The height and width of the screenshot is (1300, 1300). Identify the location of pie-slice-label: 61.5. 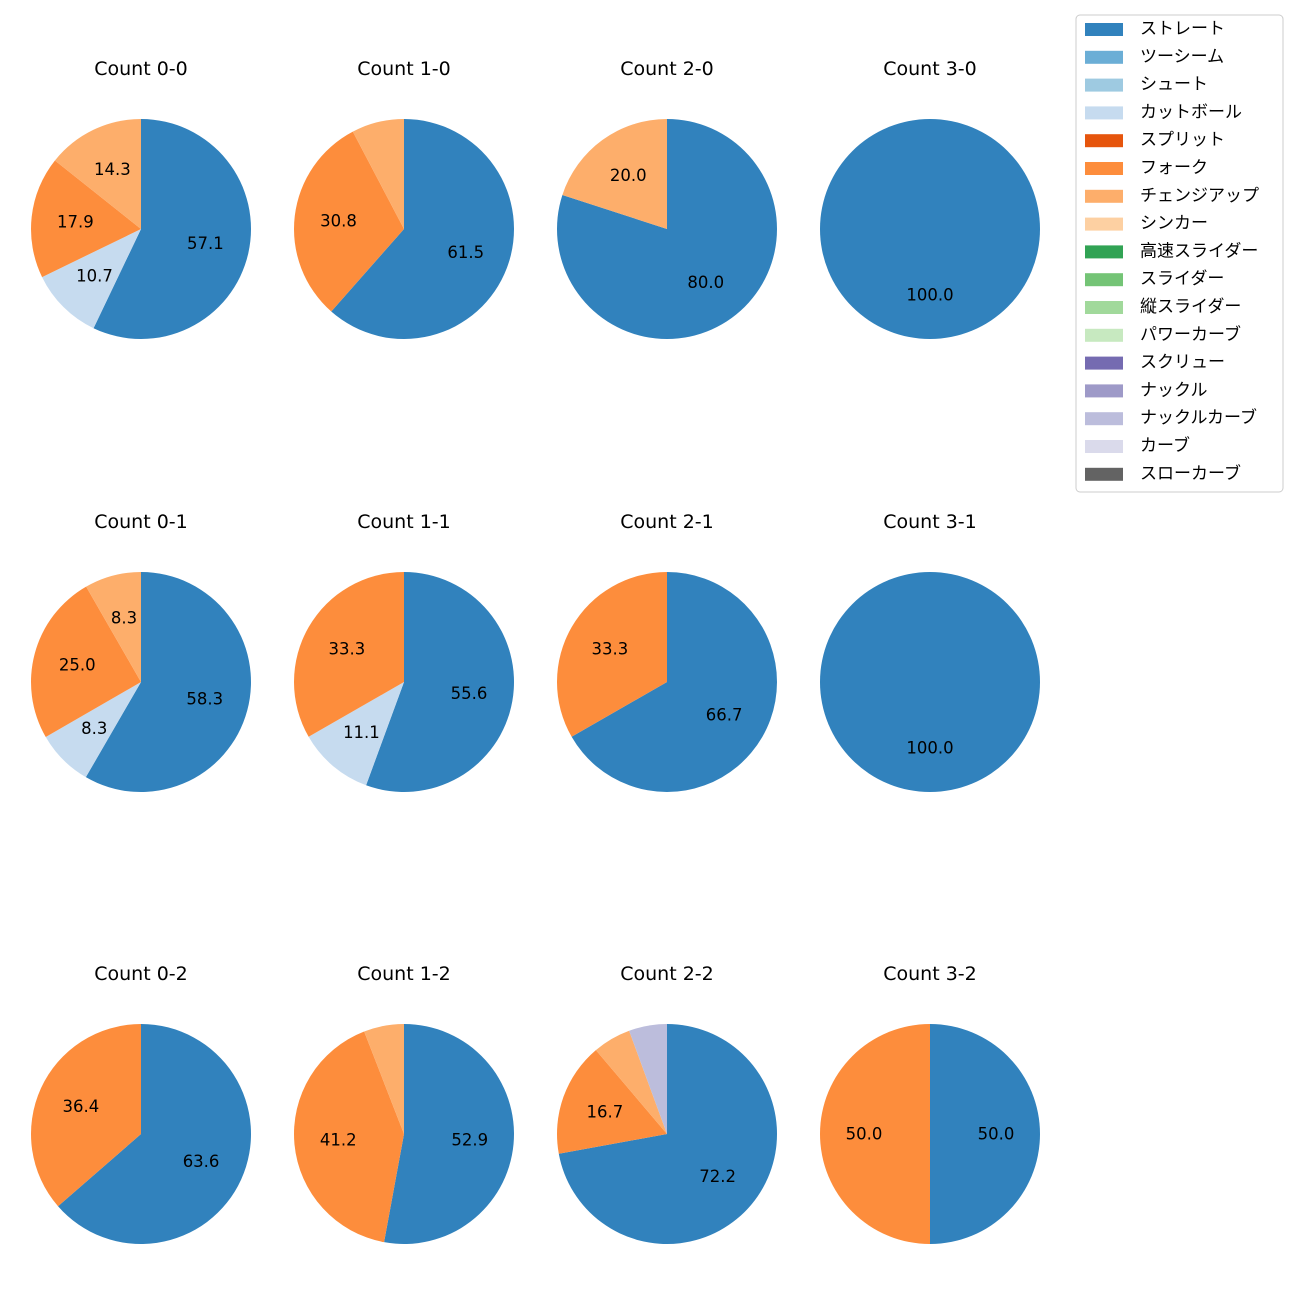
(465, 252).